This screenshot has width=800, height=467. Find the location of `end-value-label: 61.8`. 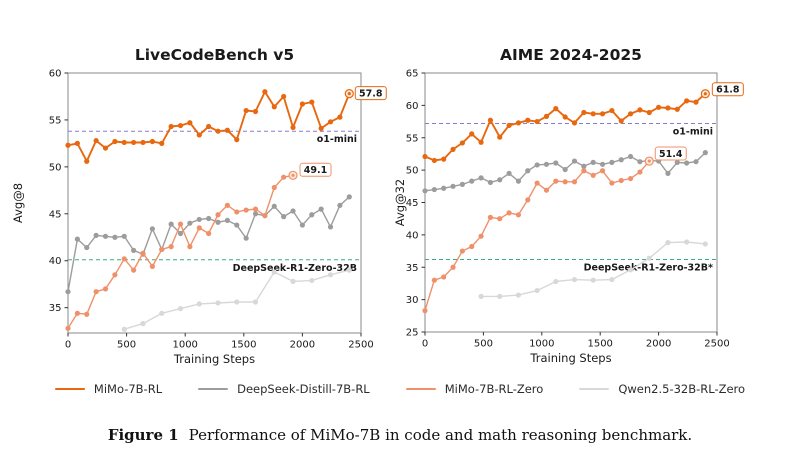

end-value-label: 61.8 is located at coordinates (728, 90).